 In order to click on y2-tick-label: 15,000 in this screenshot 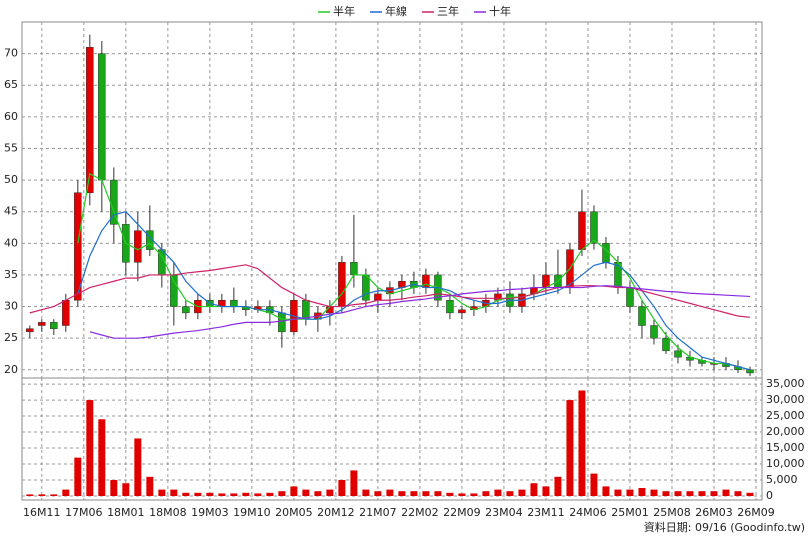, I will do `click(785, 447)`.